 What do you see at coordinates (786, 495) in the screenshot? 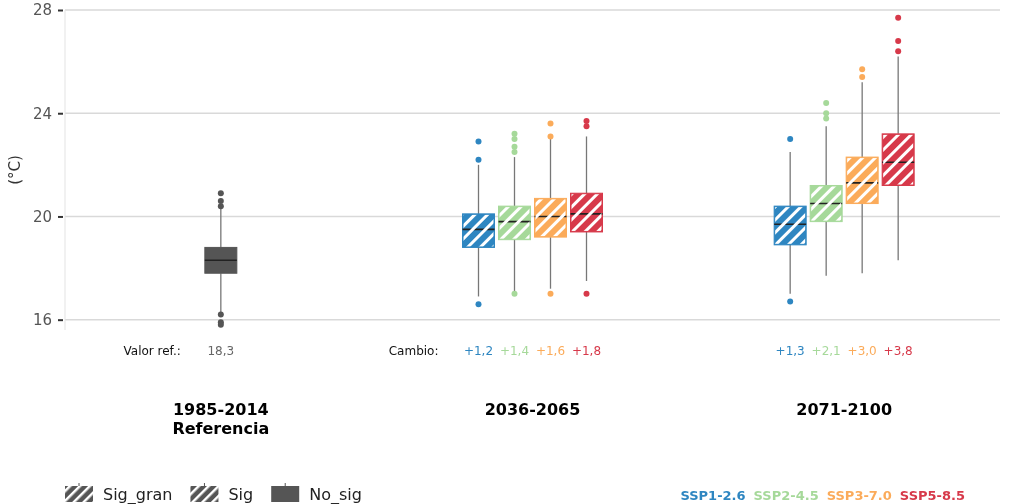
I see `text: SSP2-4.5` at bounding box center [786, 495].